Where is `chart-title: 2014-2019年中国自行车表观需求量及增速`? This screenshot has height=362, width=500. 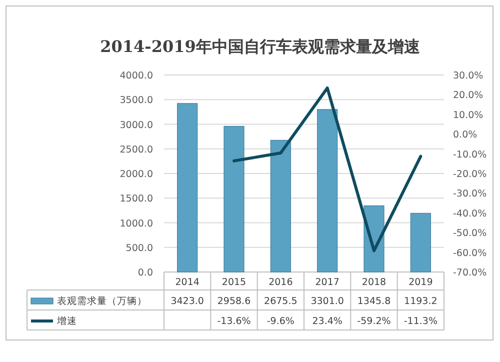
chart-title: 2014-2019年中国自行车表观需求量及增速 is located at coordinates (260, 46).